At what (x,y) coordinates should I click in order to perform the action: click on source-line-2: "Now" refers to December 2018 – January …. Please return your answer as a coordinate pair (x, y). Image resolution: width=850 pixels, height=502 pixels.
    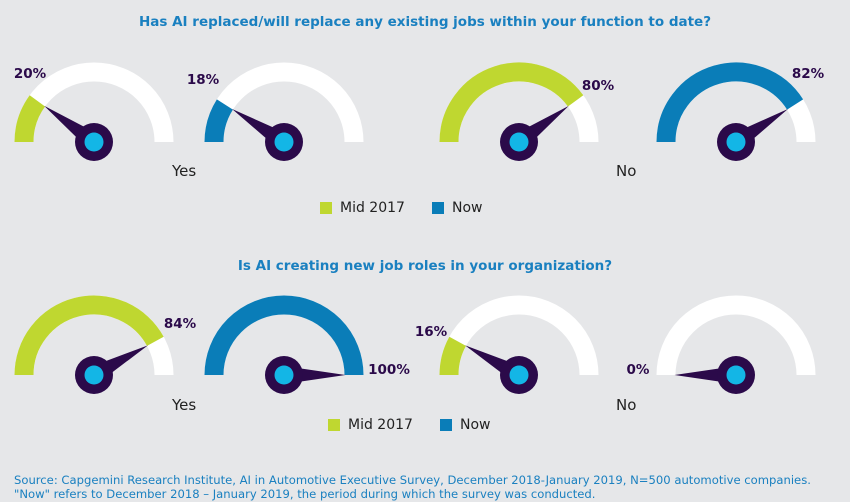
    Looking at the image, I should click on (305, 494).